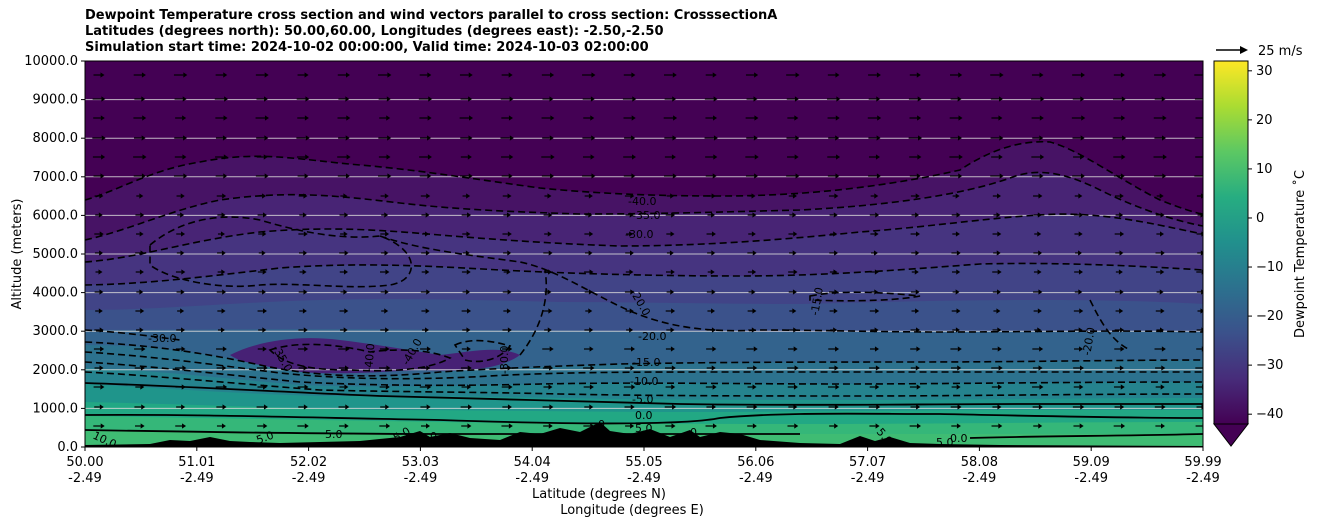 Image resolution: width=1320 pixels, height=526 pixels. What do you see at coordinates (1264, 169) in the screenshot?
I see `colorbar-tick-label-2: 10` at bounding box center [1264, 169].